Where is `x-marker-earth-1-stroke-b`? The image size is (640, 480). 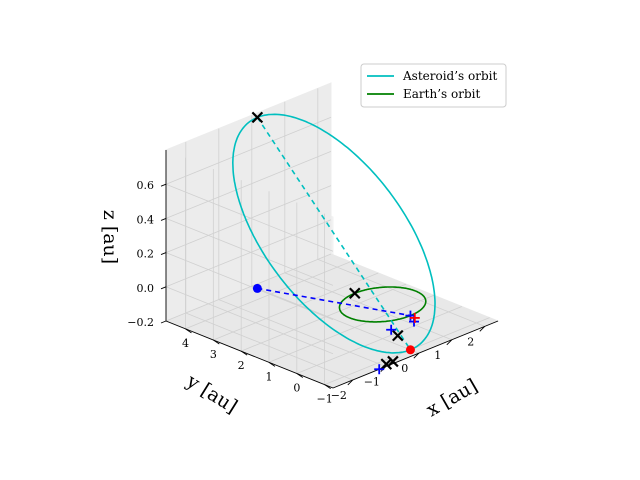 x-marker-earth-1-stroke-b is located at coordinates (355, 293).